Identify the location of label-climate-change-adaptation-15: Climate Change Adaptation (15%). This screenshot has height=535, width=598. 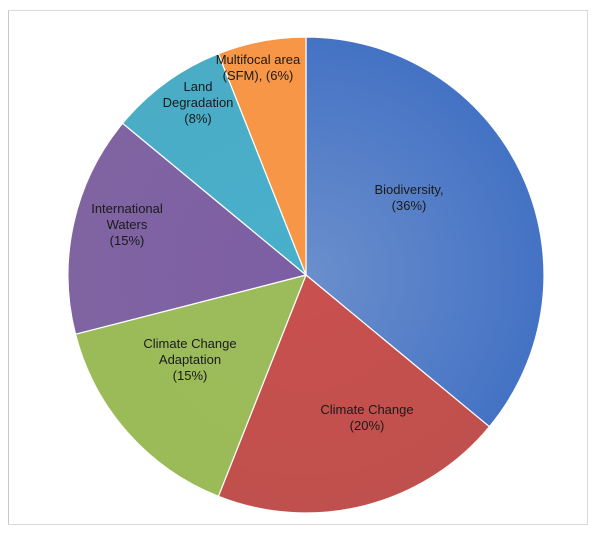
(189, 359).